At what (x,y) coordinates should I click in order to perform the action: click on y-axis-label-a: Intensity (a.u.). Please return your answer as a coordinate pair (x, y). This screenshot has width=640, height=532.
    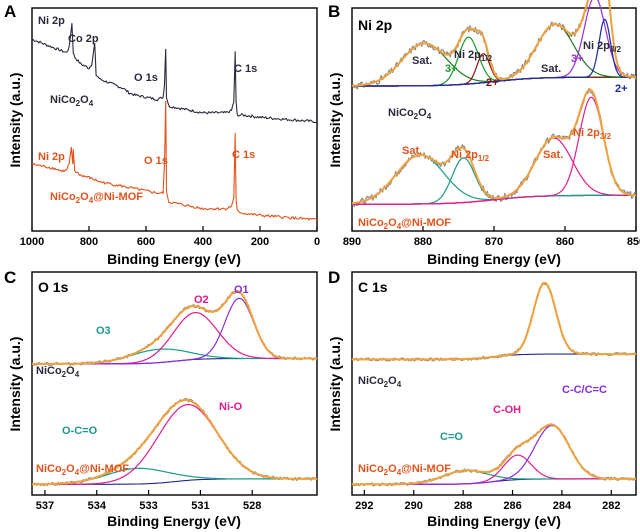
    Looking at the image, I should click on (15, 120).